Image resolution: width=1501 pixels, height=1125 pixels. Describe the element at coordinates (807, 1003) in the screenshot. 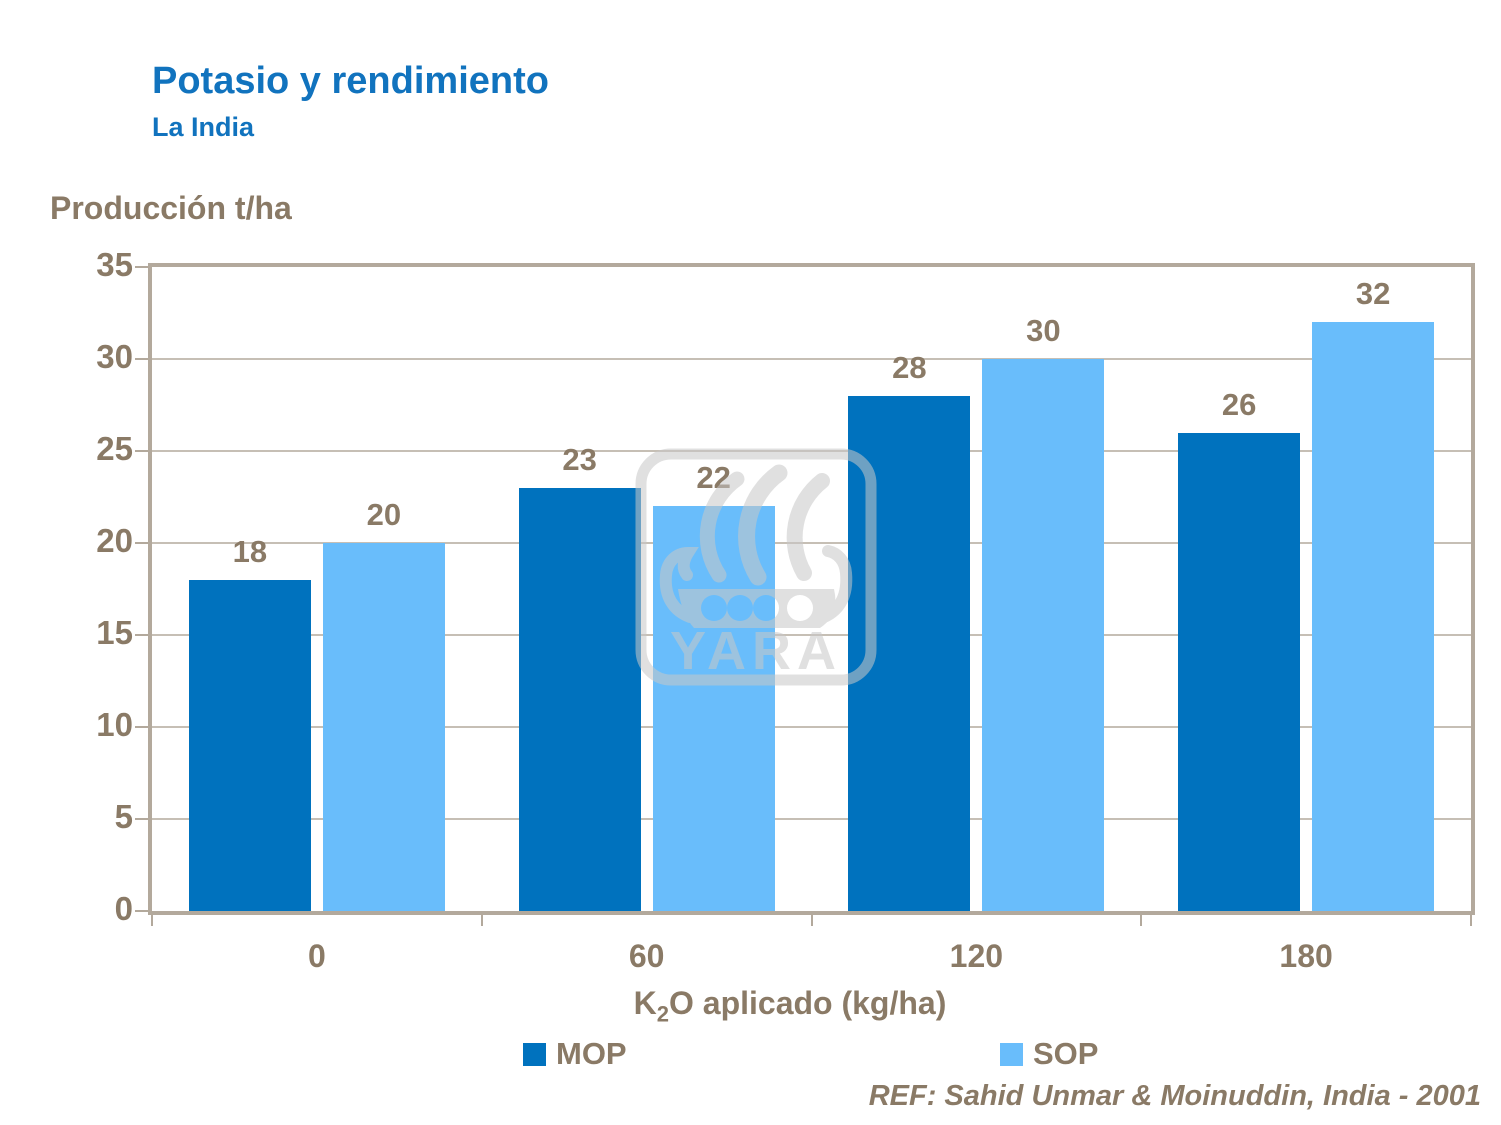

I see `x-axis-title-rest: O aplicado (kg/ha)` at that location.